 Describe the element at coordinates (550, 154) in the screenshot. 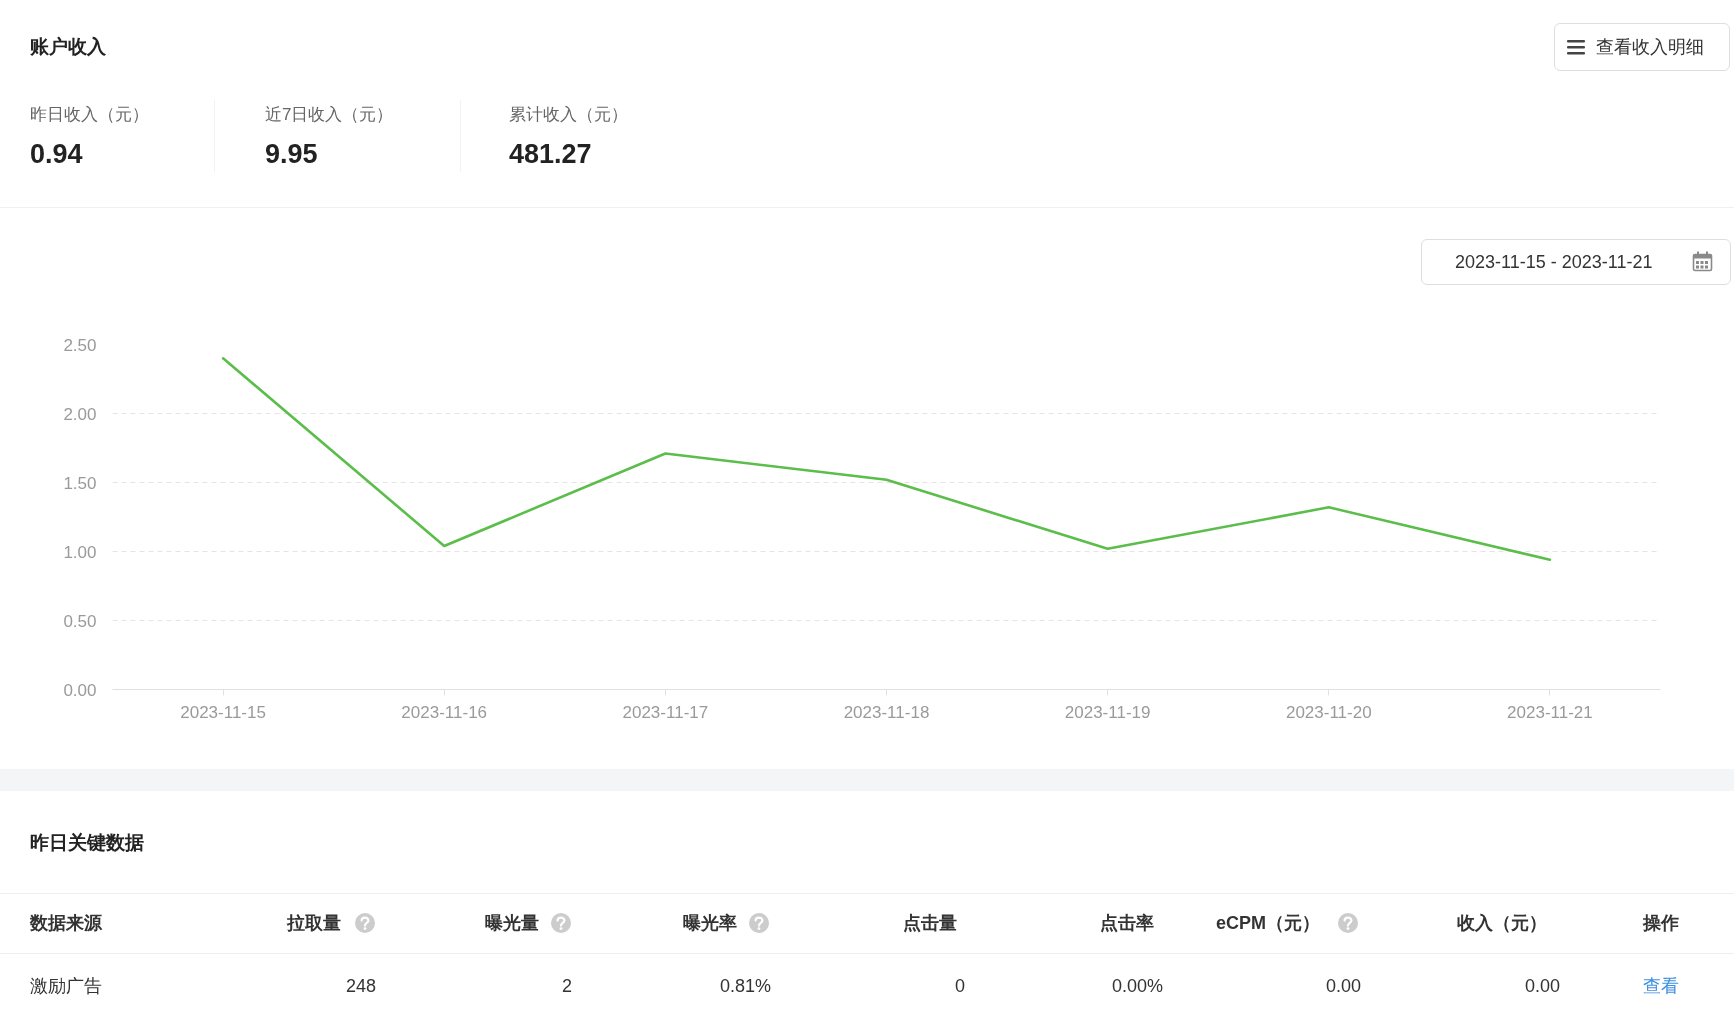

I see `text: 481.27` at that location.